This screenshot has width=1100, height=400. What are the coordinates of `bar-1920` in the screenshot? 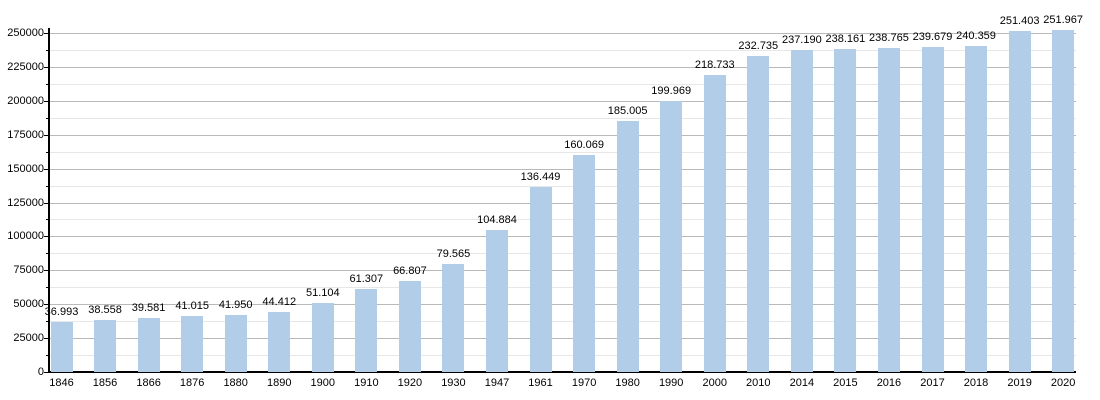 It's located at (409, 326).